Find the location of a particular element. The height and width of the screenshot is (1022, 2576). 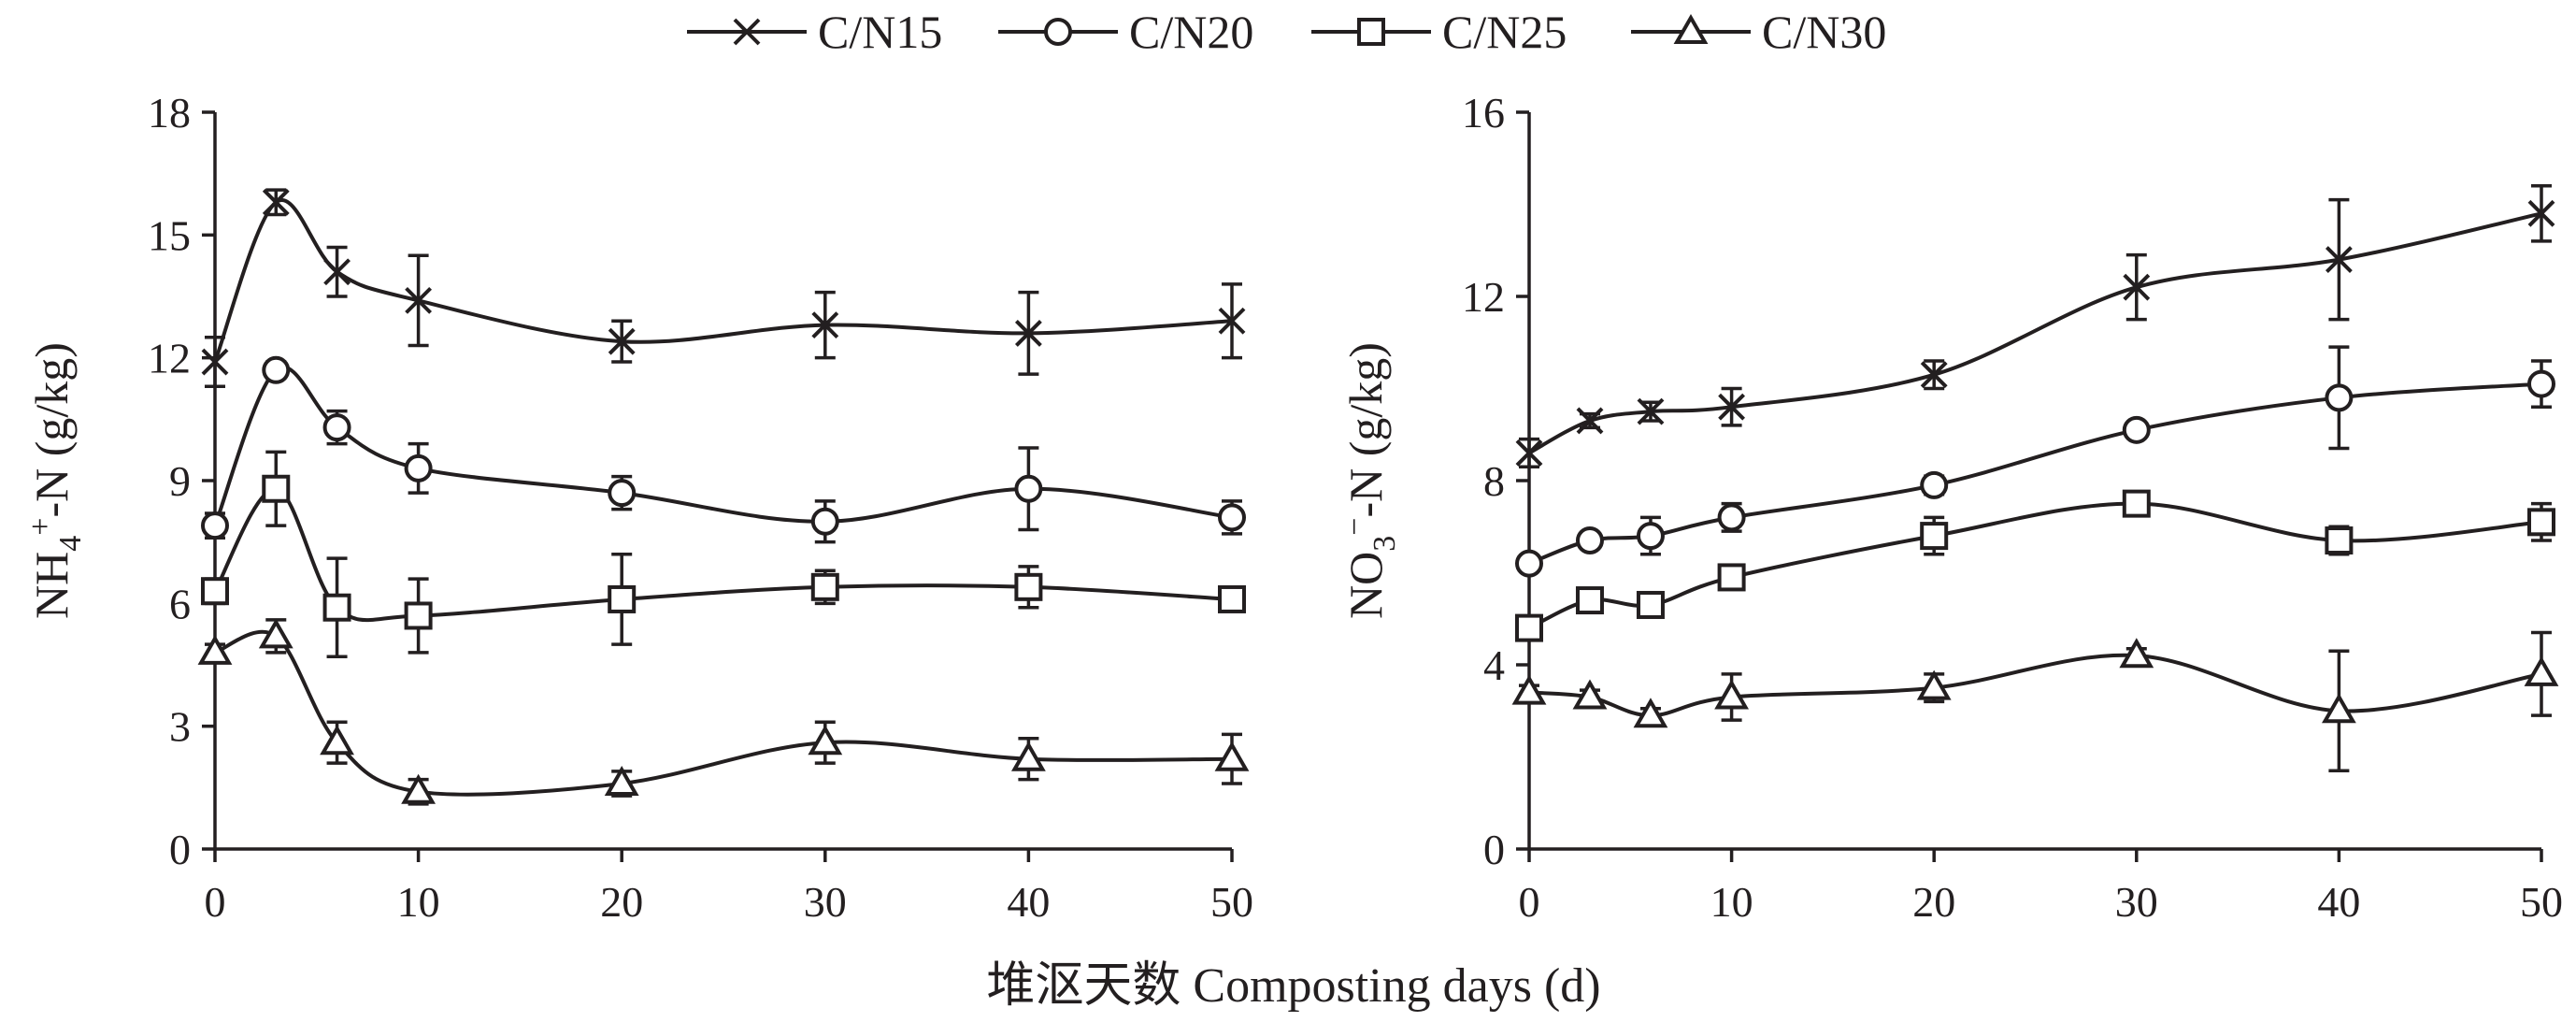

y-tick-label: 12 is located at coordinates (1483, 297).